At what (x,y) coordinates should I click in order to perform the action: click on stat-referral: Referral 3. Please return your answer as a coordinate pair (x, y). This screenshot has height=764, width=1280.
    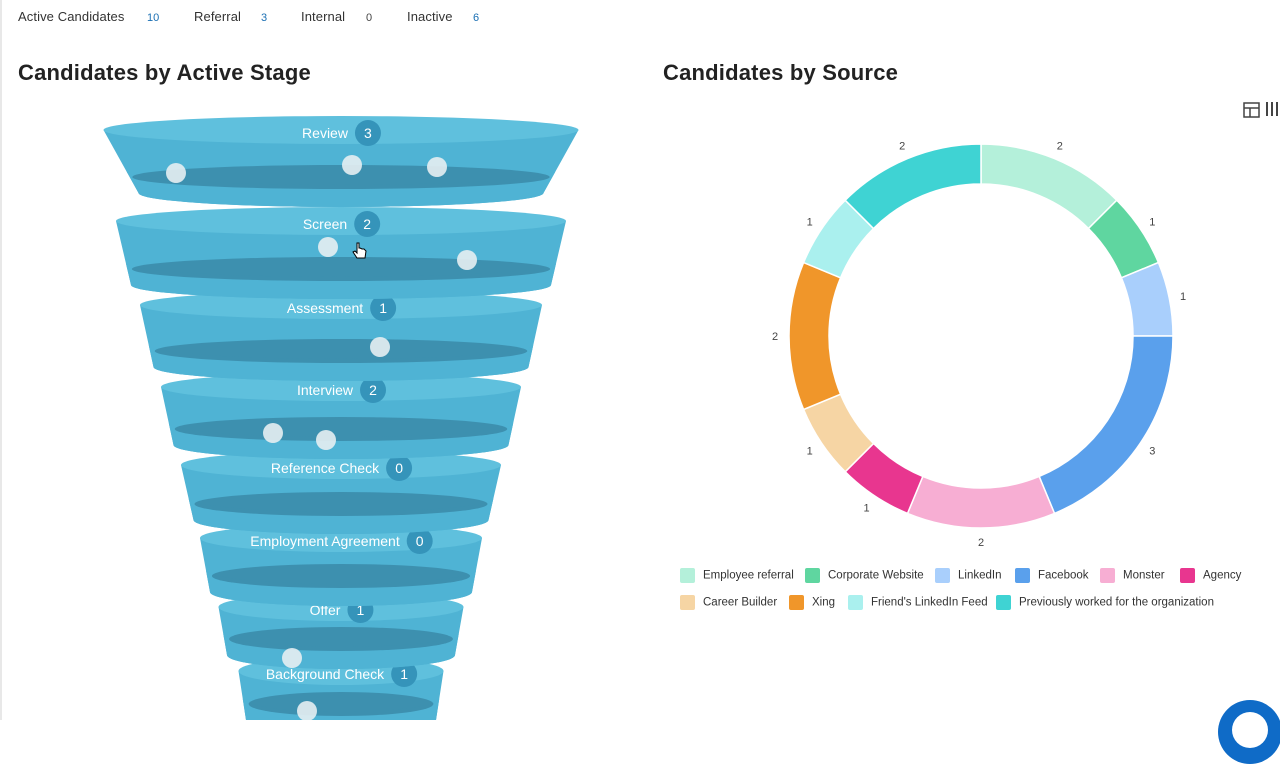
    Looking at the image, I should click on (230, 17).